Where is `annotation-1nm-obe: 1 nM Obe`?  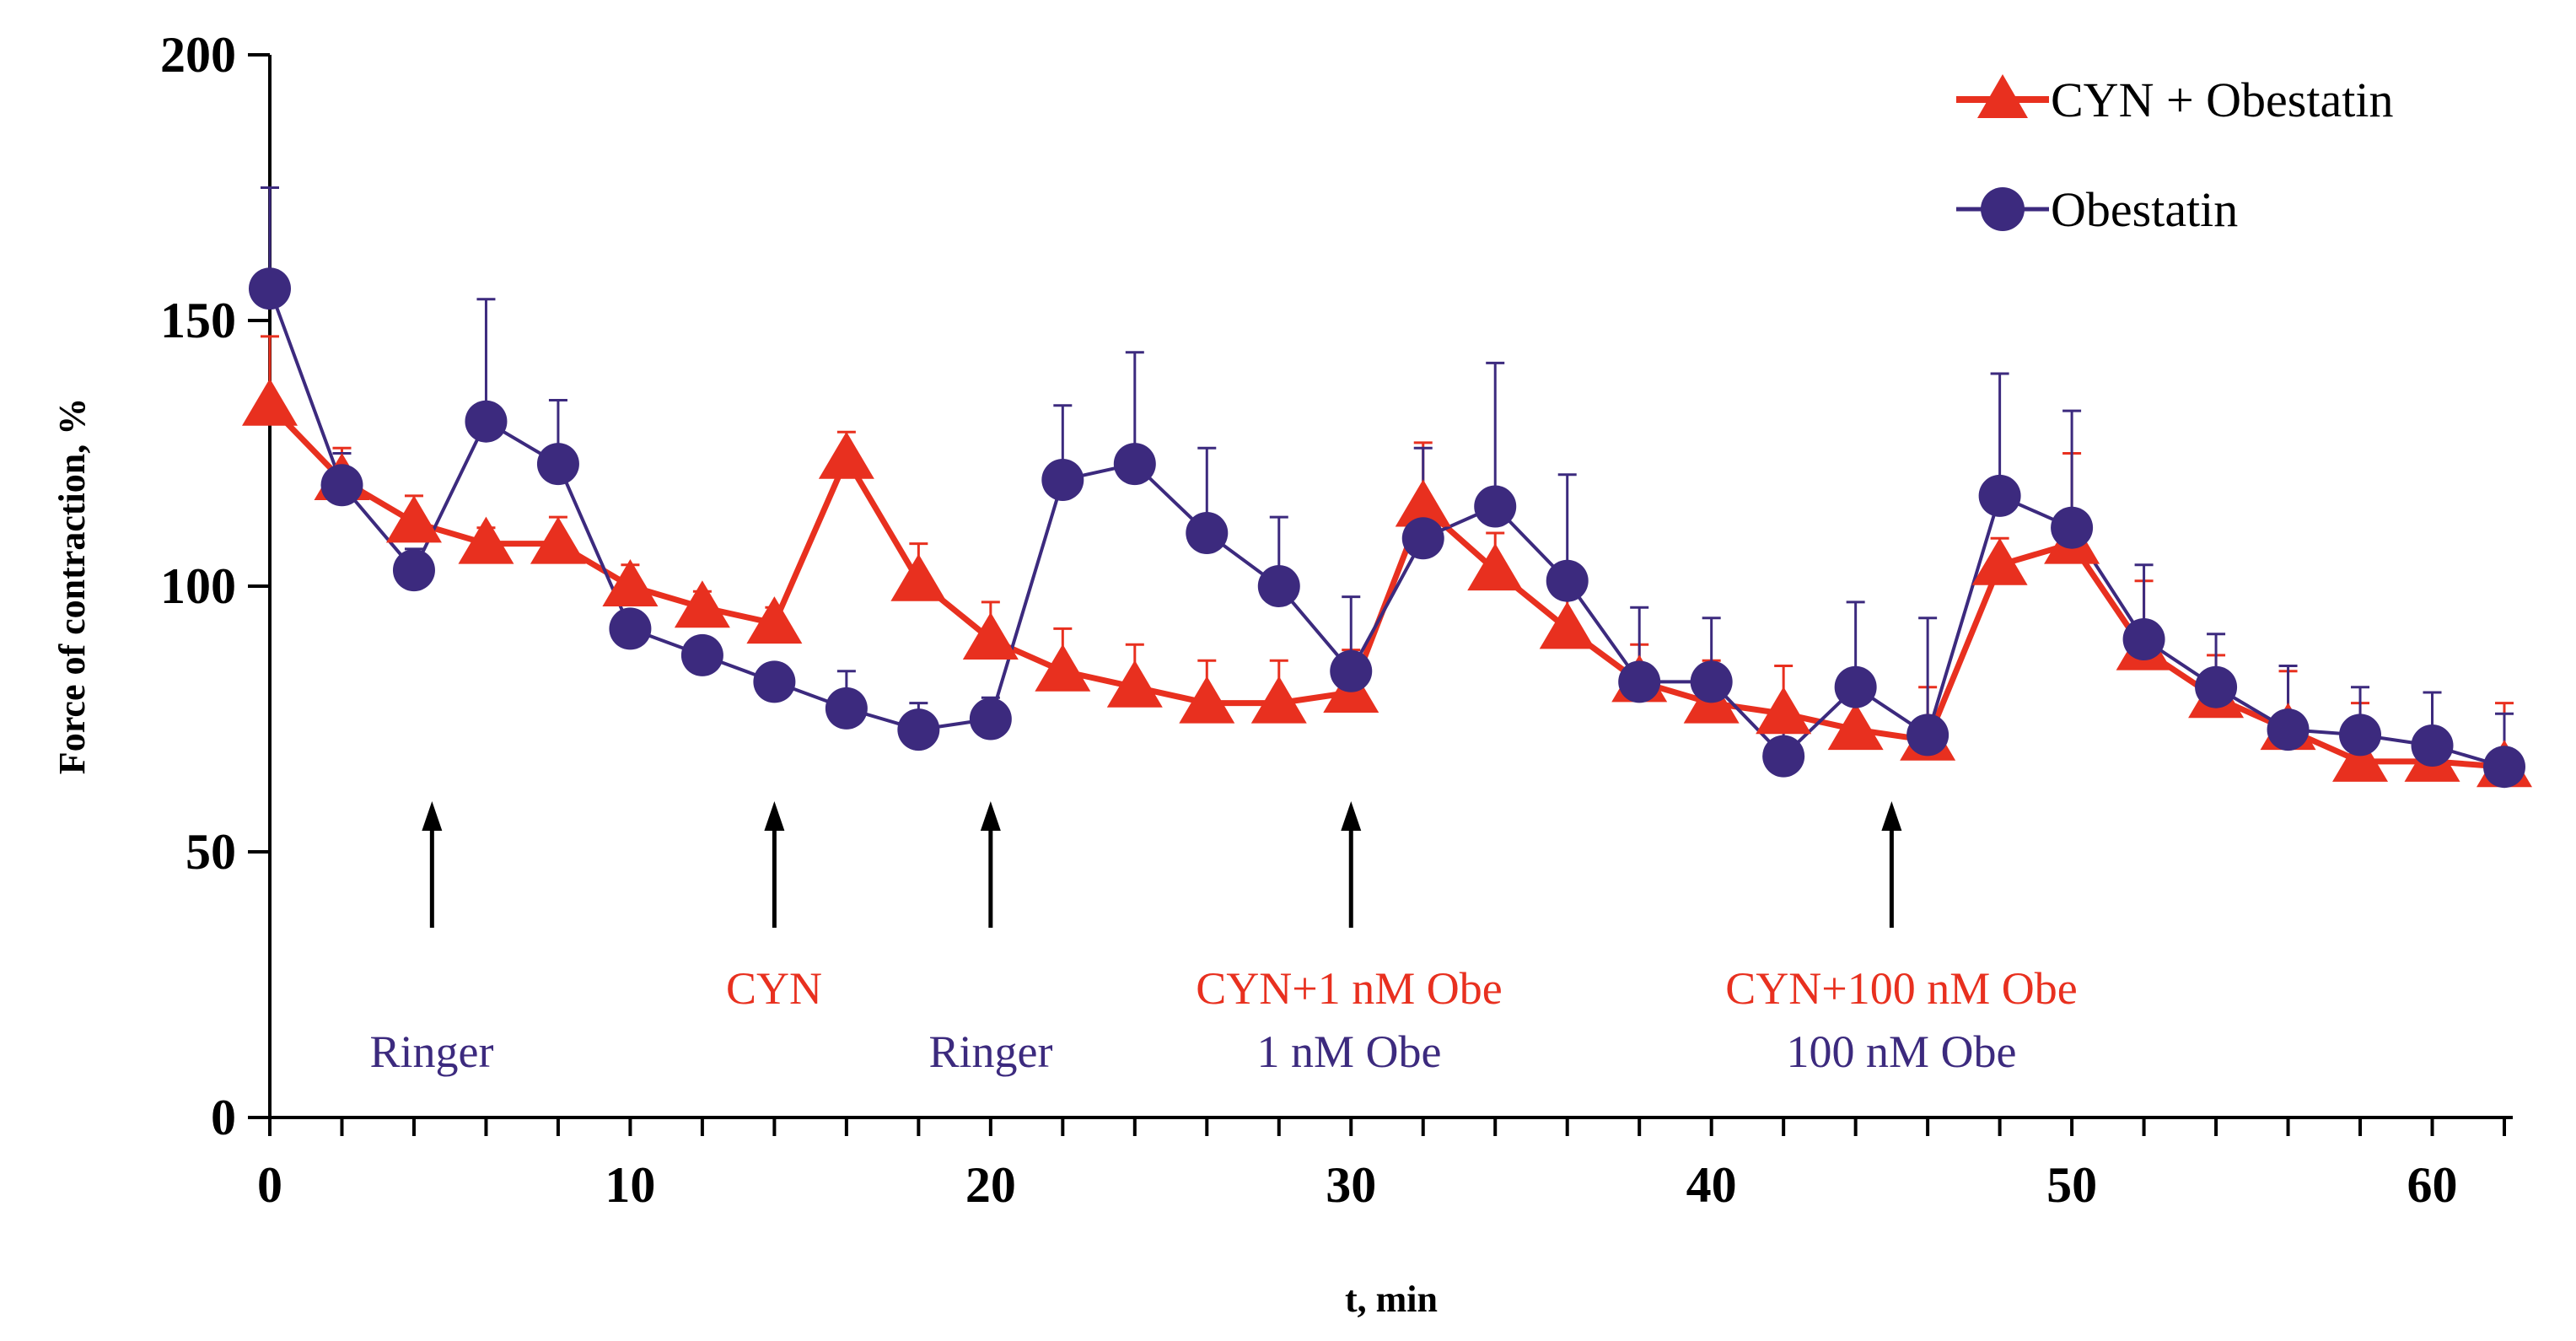
annotation-1nm-obe: 1 nM Obe is located at coordinates (1349, 1051).